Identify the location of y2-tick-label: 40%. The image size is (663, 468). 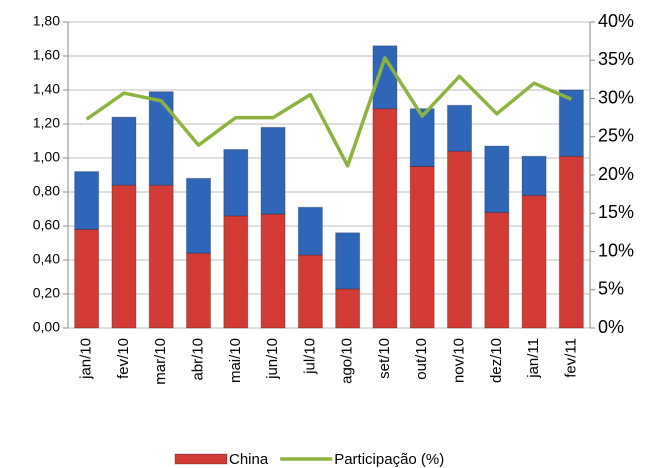
(616, 21).